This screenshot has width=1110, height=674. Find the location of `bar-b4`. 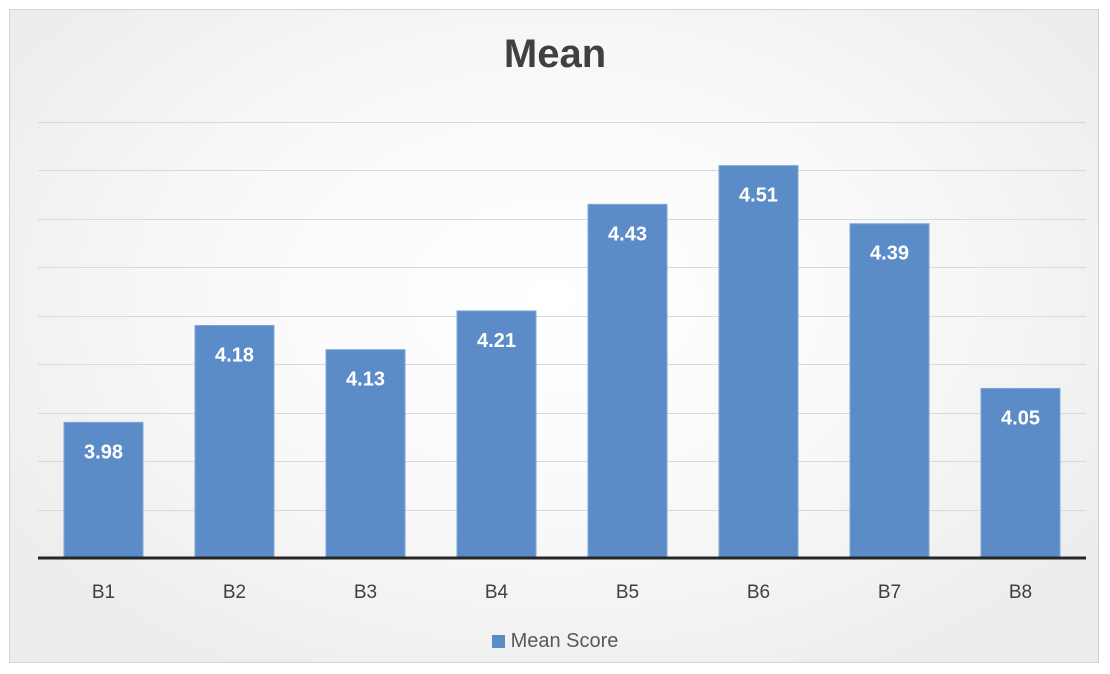

bar-b4 is located at coordinates (496, 434).